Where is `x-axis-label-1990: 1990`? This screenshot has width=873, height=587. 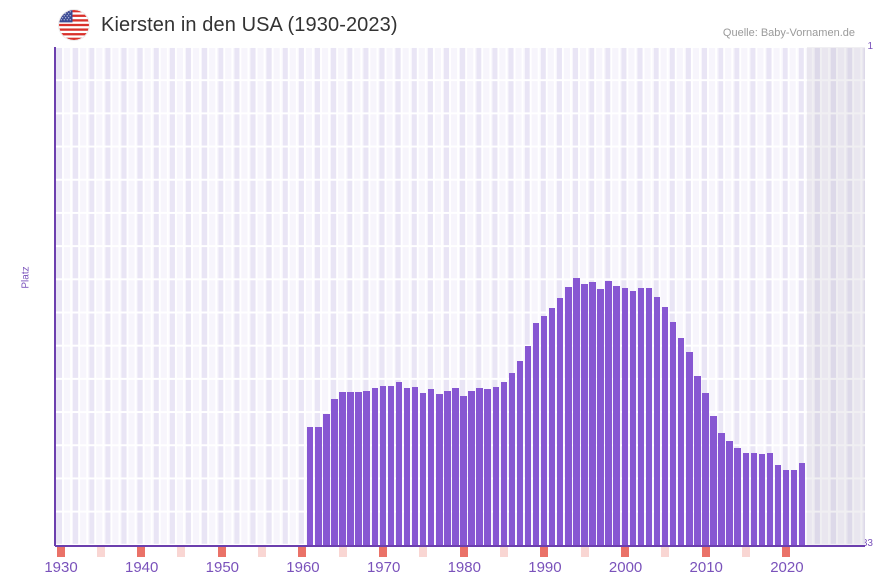
x-axis-label-1990: 1990 is located at coordinates (545, 567).